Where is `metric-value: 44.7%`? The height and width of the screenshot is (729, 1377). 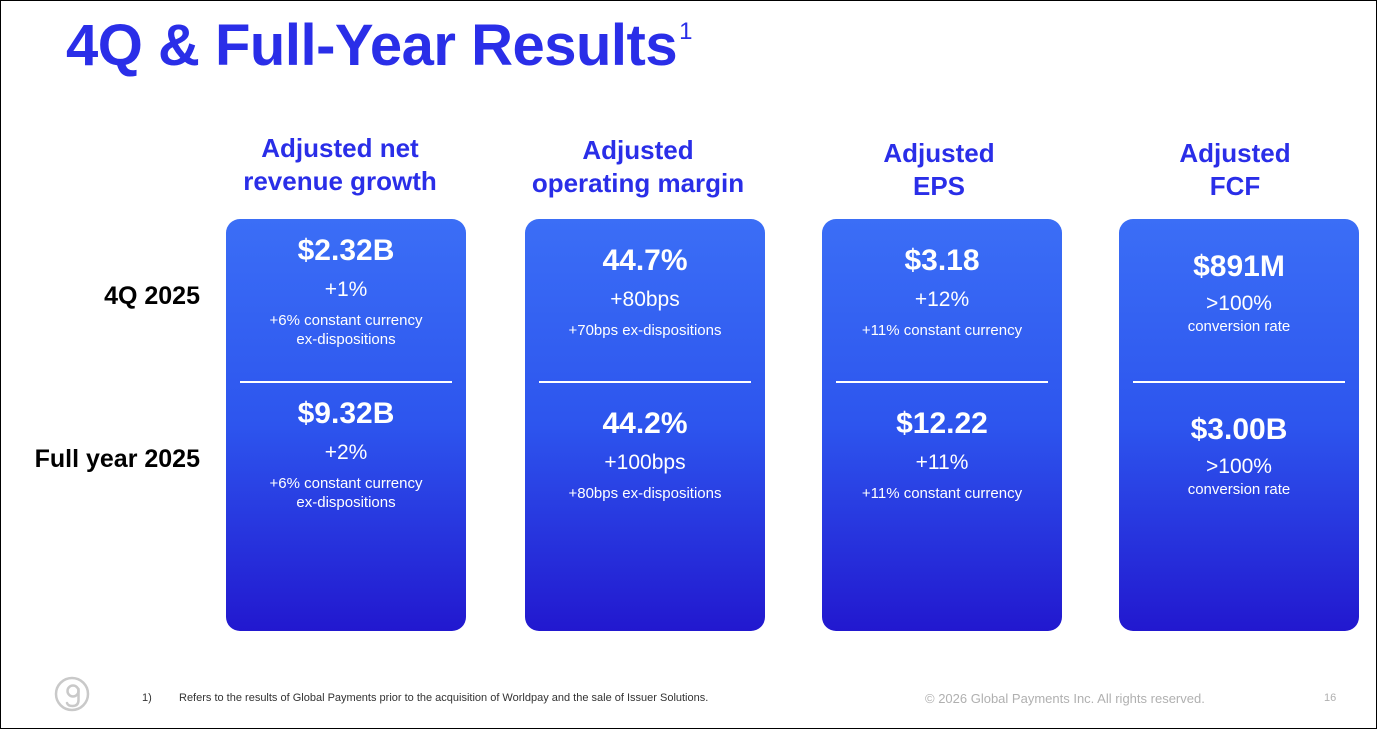
metric-value: 44.7% is located at coordinates (645, 260).